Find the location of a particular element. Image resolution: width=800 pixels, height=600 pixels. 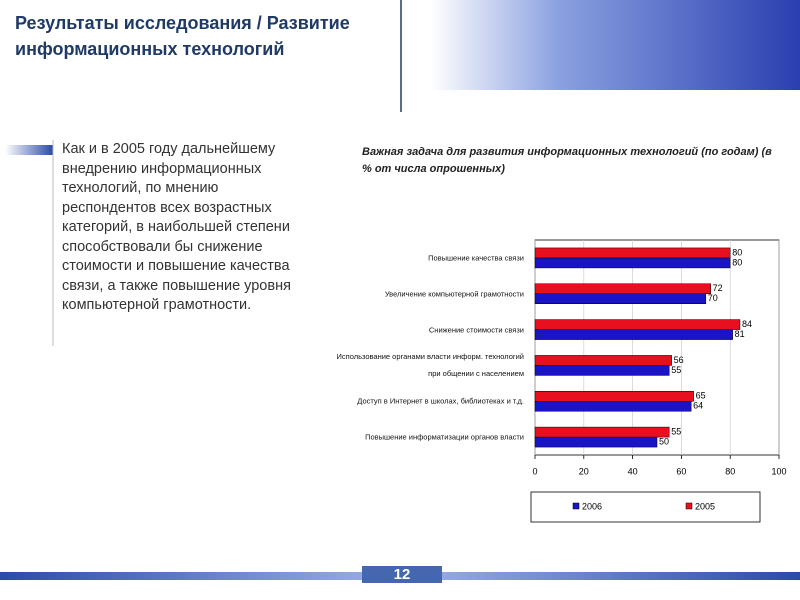

x-tick-label: 100 is located at coordinates (778, 471).